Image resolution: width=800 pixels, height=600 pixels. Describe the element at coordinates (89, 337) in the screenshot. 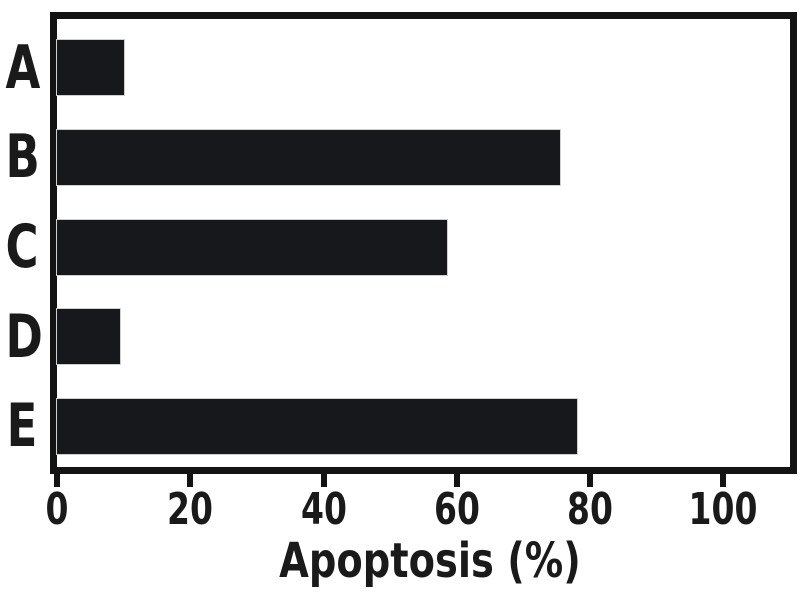

I see `bar-D` at that location.